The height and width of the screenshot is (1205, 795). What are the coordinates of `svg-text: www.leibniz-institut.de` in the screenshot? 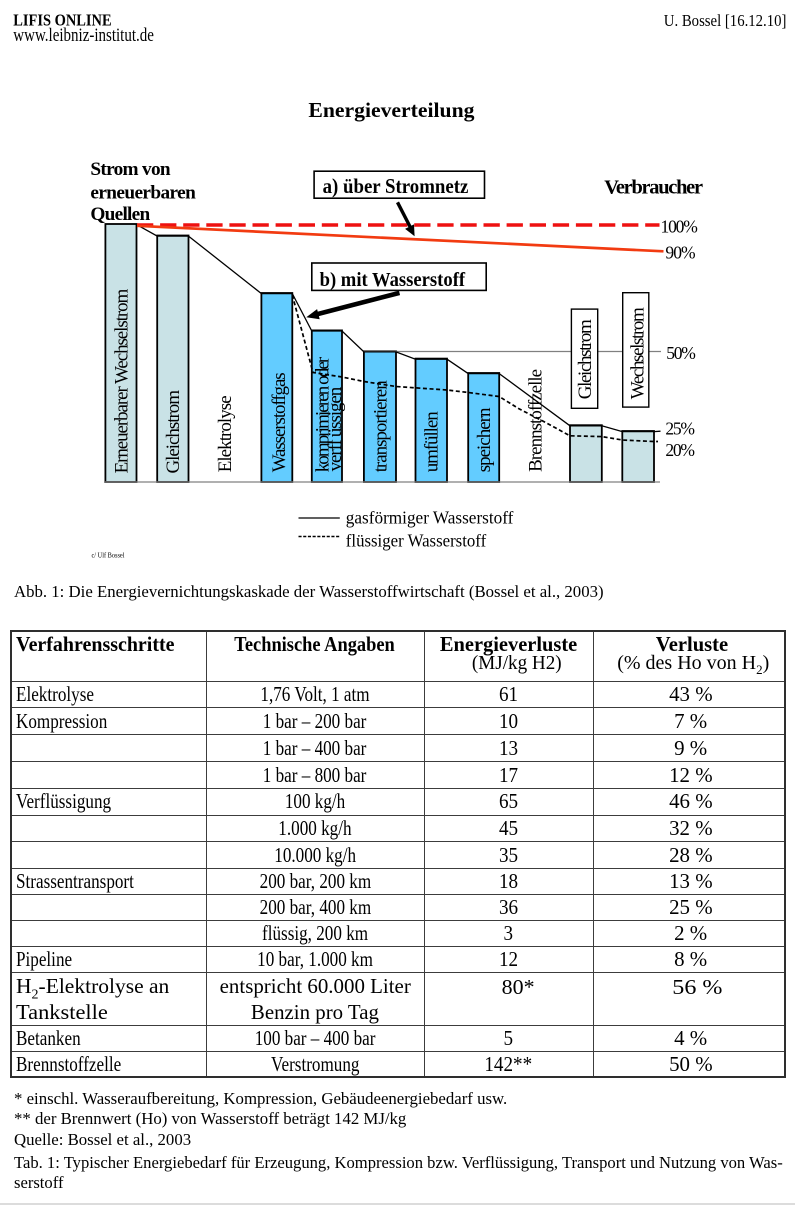 It's located at (83, 36).